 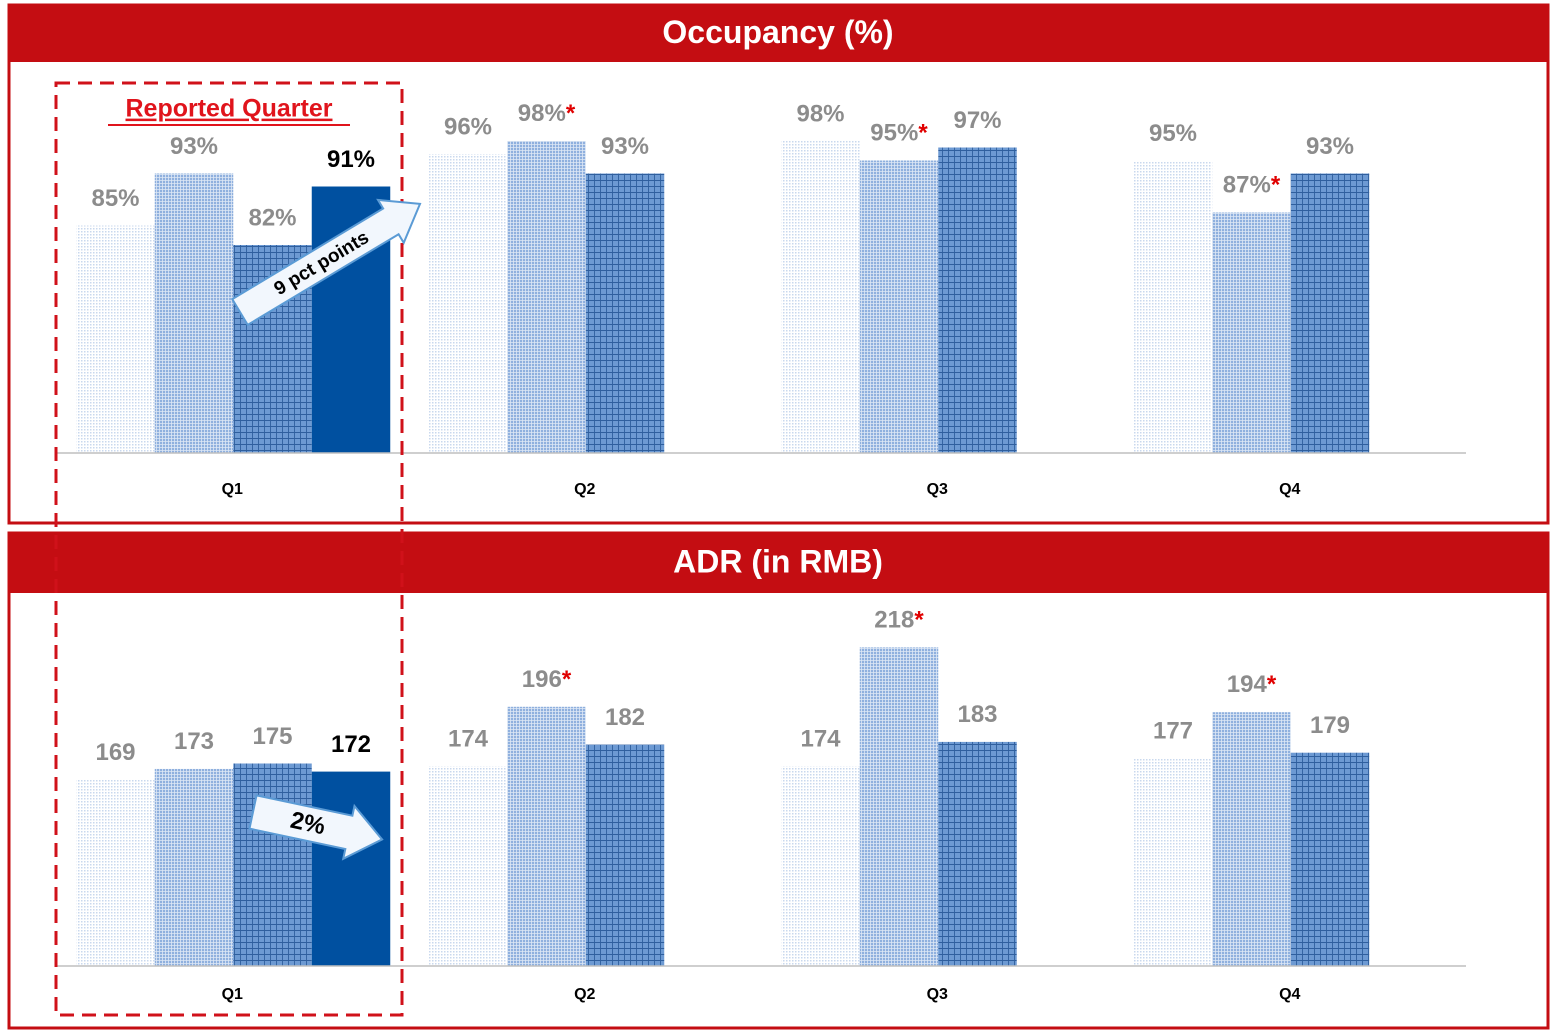 I want to click on value-label: 98%, so click(x=820, y=113).